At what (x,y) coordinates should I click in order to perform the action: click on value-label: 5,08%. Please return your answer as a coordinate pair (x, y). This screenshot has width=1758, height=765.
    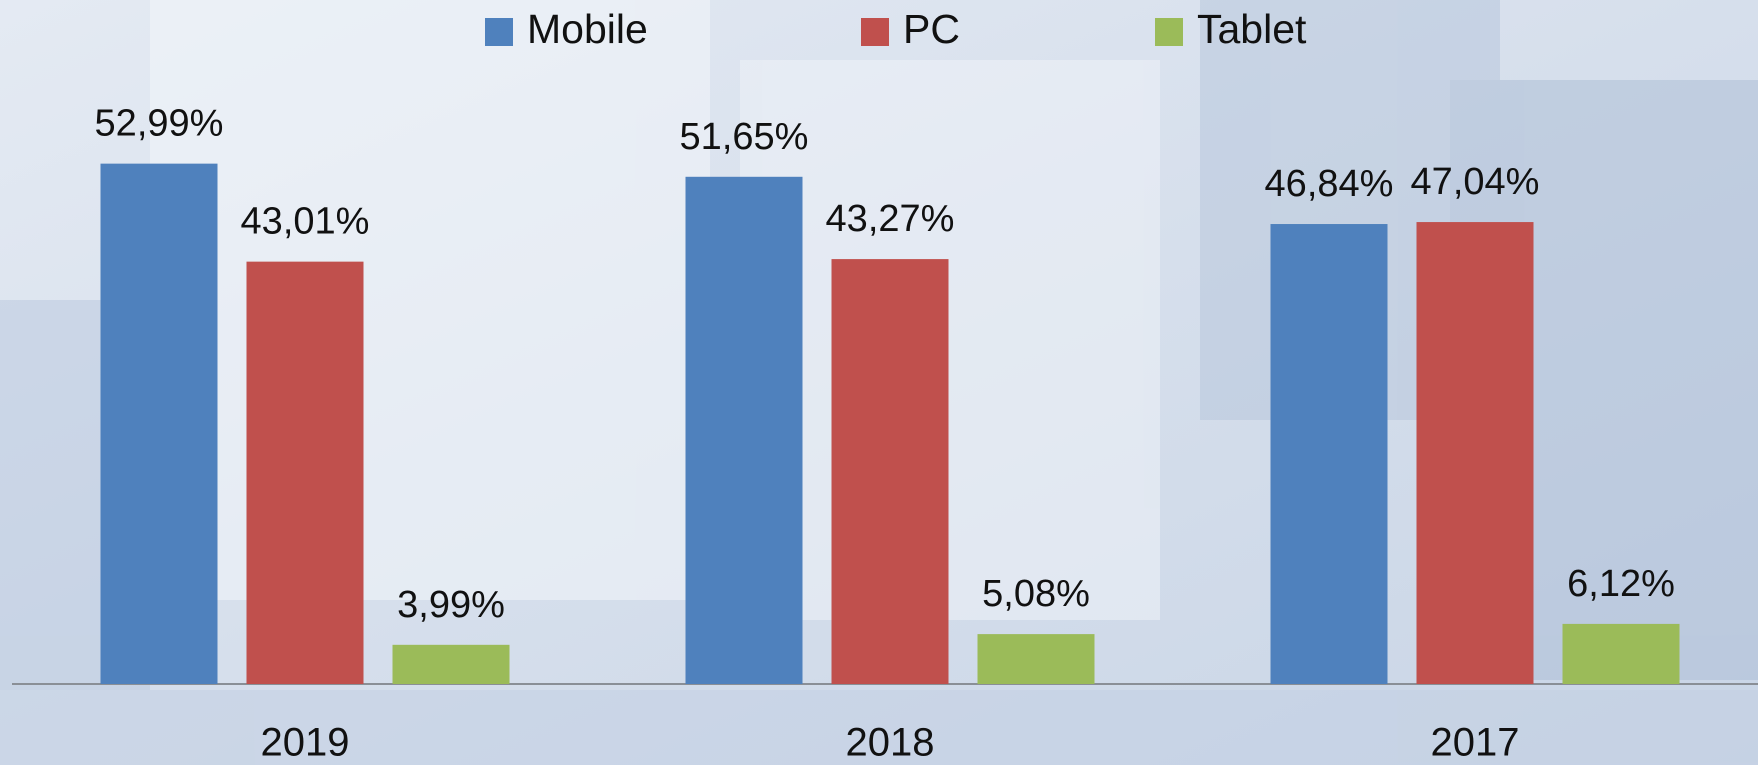
    Looking at the image, I should click on (1036, 594).